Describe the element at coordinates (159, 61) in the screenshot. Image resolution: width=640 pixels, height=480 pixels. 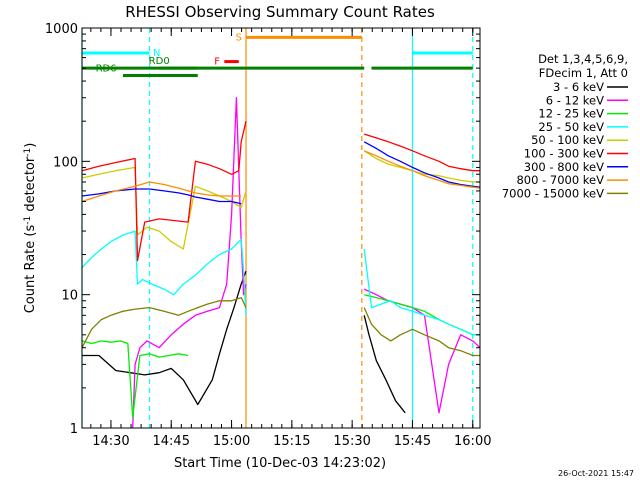
I see `rd-label: RD0` at that location.